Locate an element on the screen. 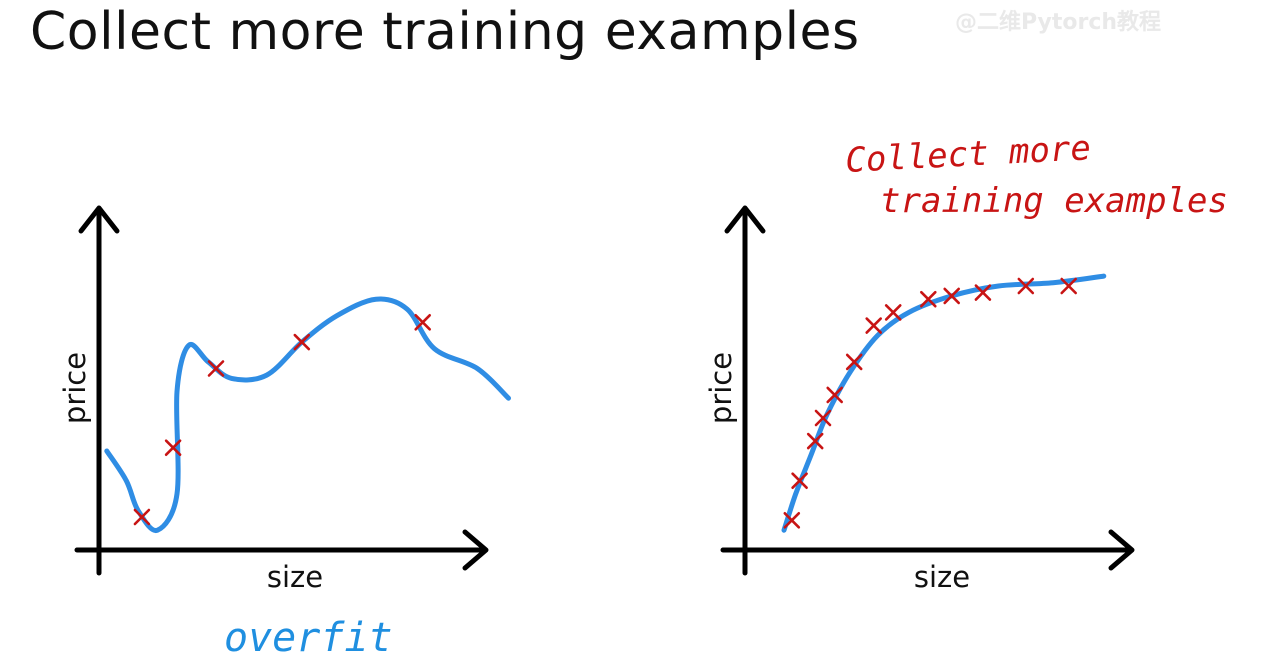 Image resolution: width=1279 pixels, height=665 pixels. left-x-arrowhead is located at coordinates (475, 550).